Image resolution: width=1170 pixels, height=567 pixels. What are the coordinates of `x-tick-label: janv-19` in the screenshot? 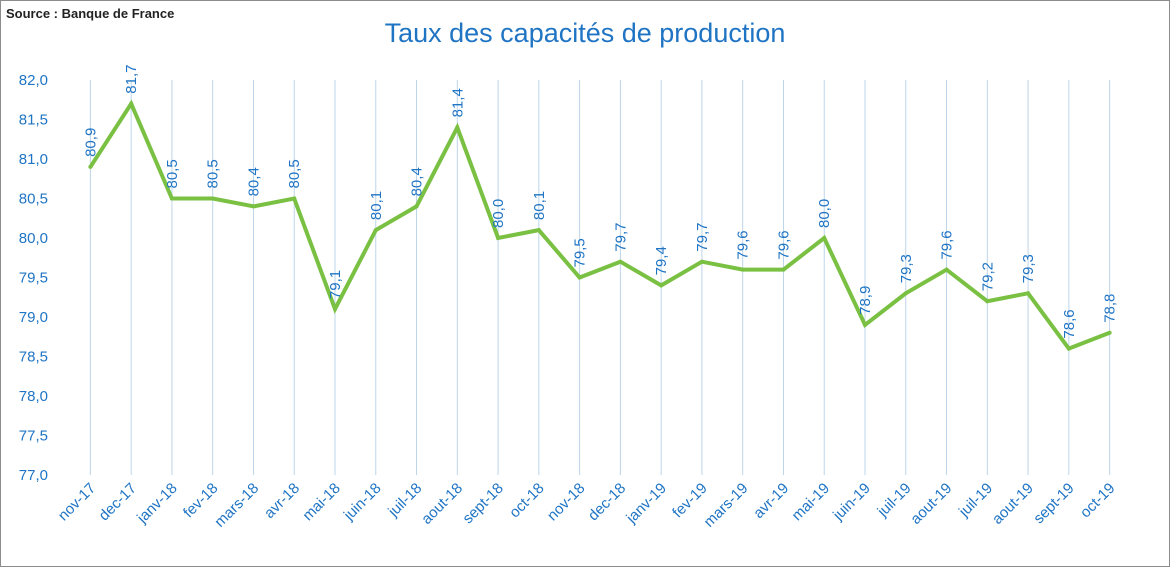 It's located at (646, 504).